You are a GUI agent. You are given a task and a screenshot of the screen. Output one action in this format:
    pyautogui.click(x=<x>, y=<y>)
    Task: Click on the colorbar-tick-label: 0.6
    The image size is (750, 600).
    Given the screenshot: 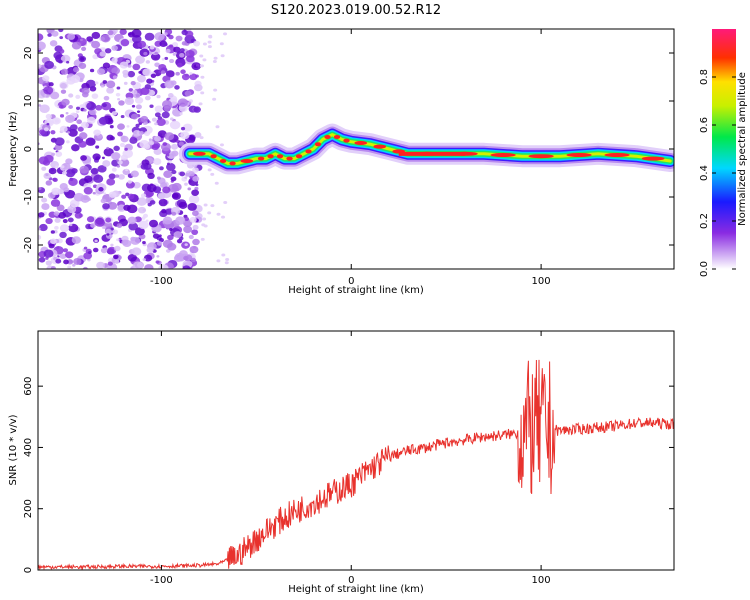 What is the action you would take?
    pyautogui.click(x=704, y=125)
    